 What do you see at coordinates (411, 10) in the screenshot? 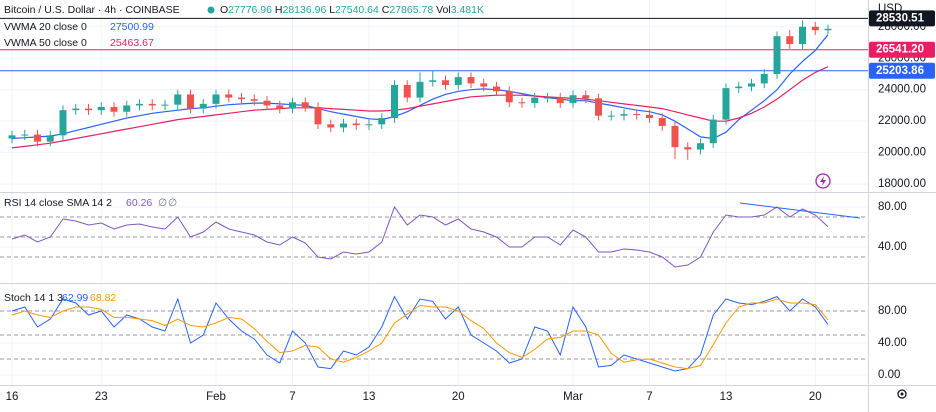
I see `ohlc-value: 27865.78` at bounding box center [411, 10].